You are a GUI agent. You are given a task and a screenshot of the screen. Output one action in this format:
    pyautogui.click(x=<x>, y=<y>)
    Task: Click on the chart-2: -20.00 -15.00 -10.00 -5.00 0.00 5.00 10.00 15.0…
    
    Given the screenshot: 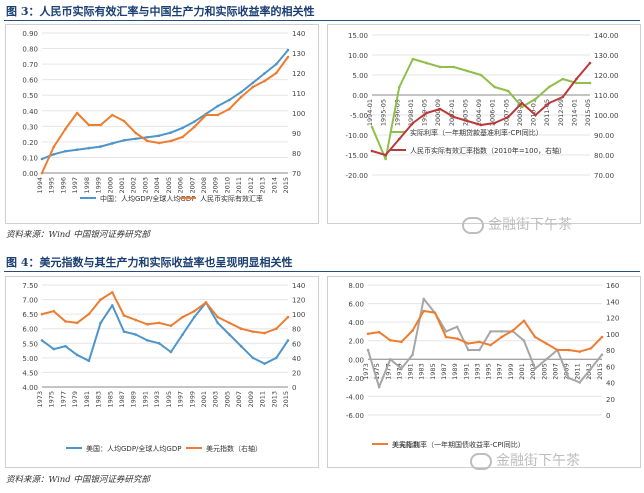 What is the action you would take?
    pyautogui.click(x=482, y=106)
    